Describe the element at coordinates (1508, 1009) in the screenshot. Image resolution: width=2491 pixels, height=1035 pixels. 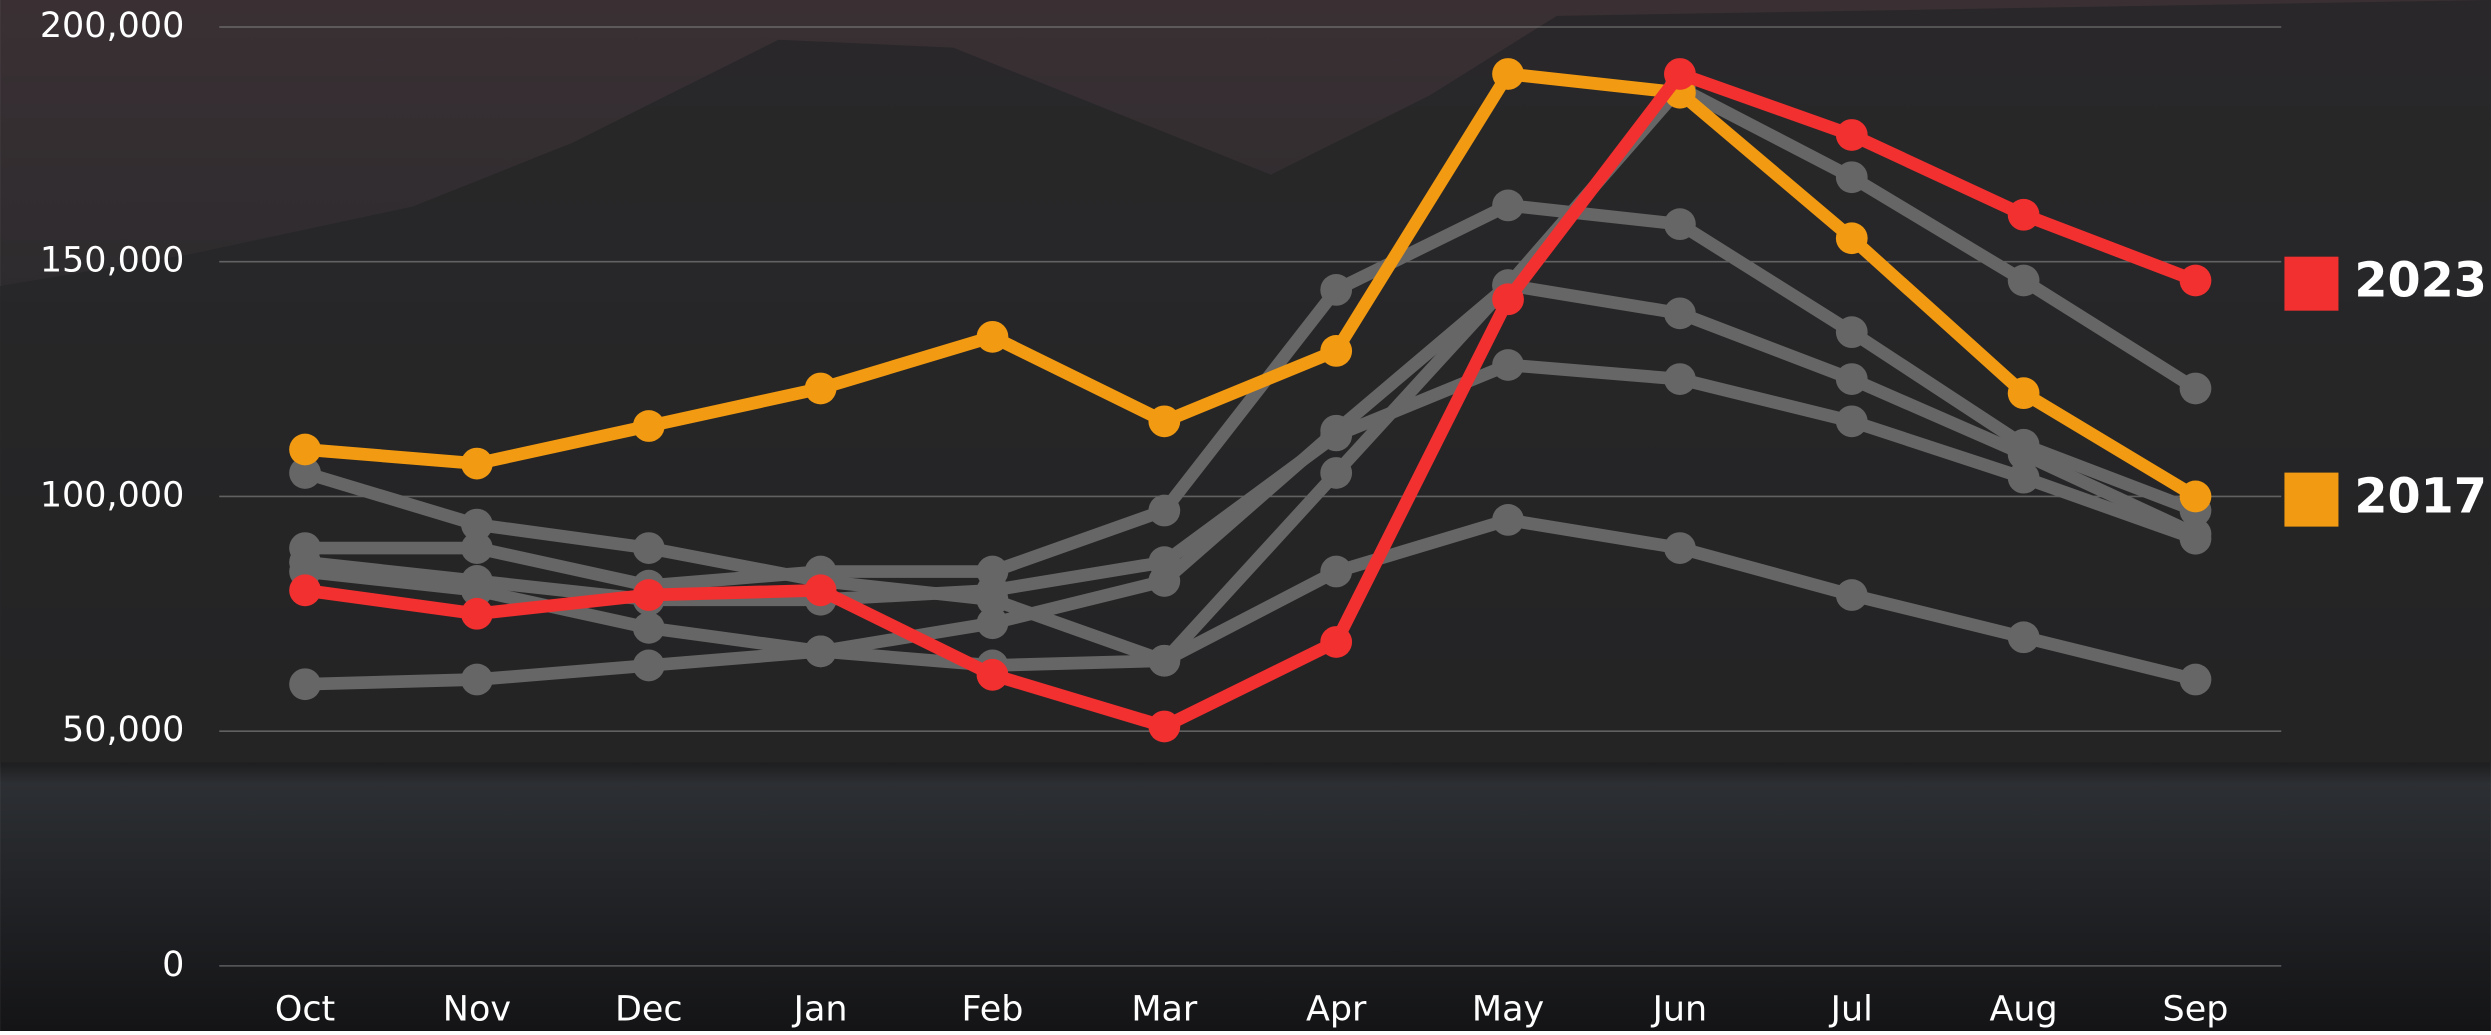
I see `x-tick-label: May` at that location.